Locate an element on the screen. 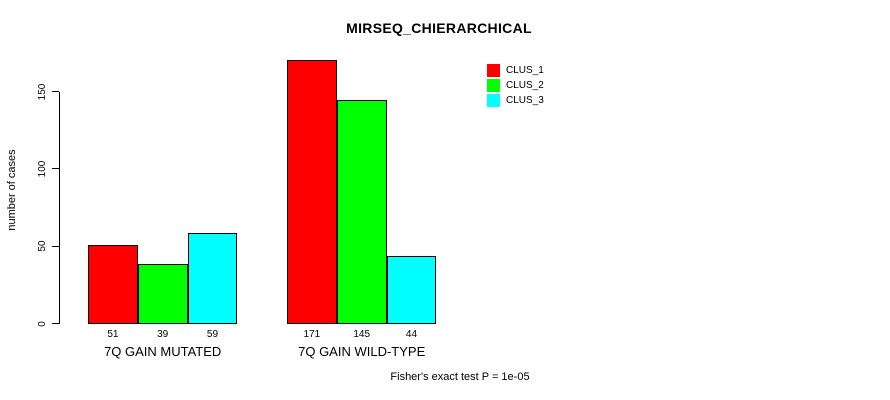 The image size is (890, 400). bar-value-label: 44 is located at coordinates (411, 334).